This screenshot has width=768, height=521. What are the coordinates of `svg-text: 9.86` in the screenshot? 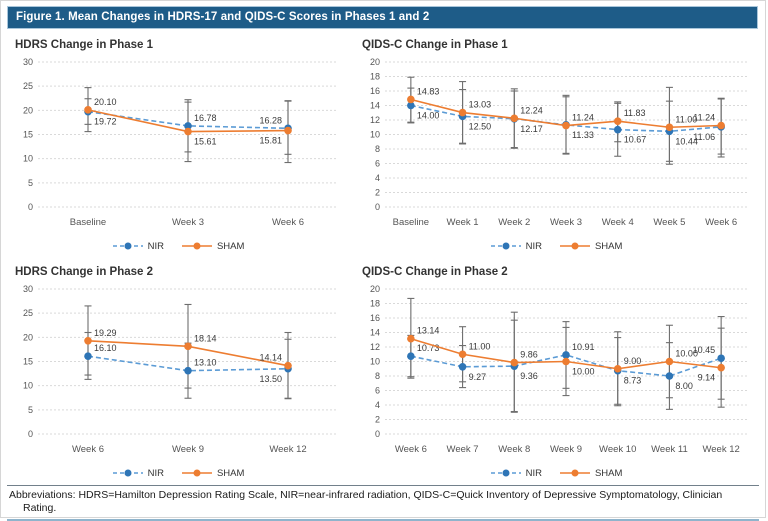 It's located at (529, 355).